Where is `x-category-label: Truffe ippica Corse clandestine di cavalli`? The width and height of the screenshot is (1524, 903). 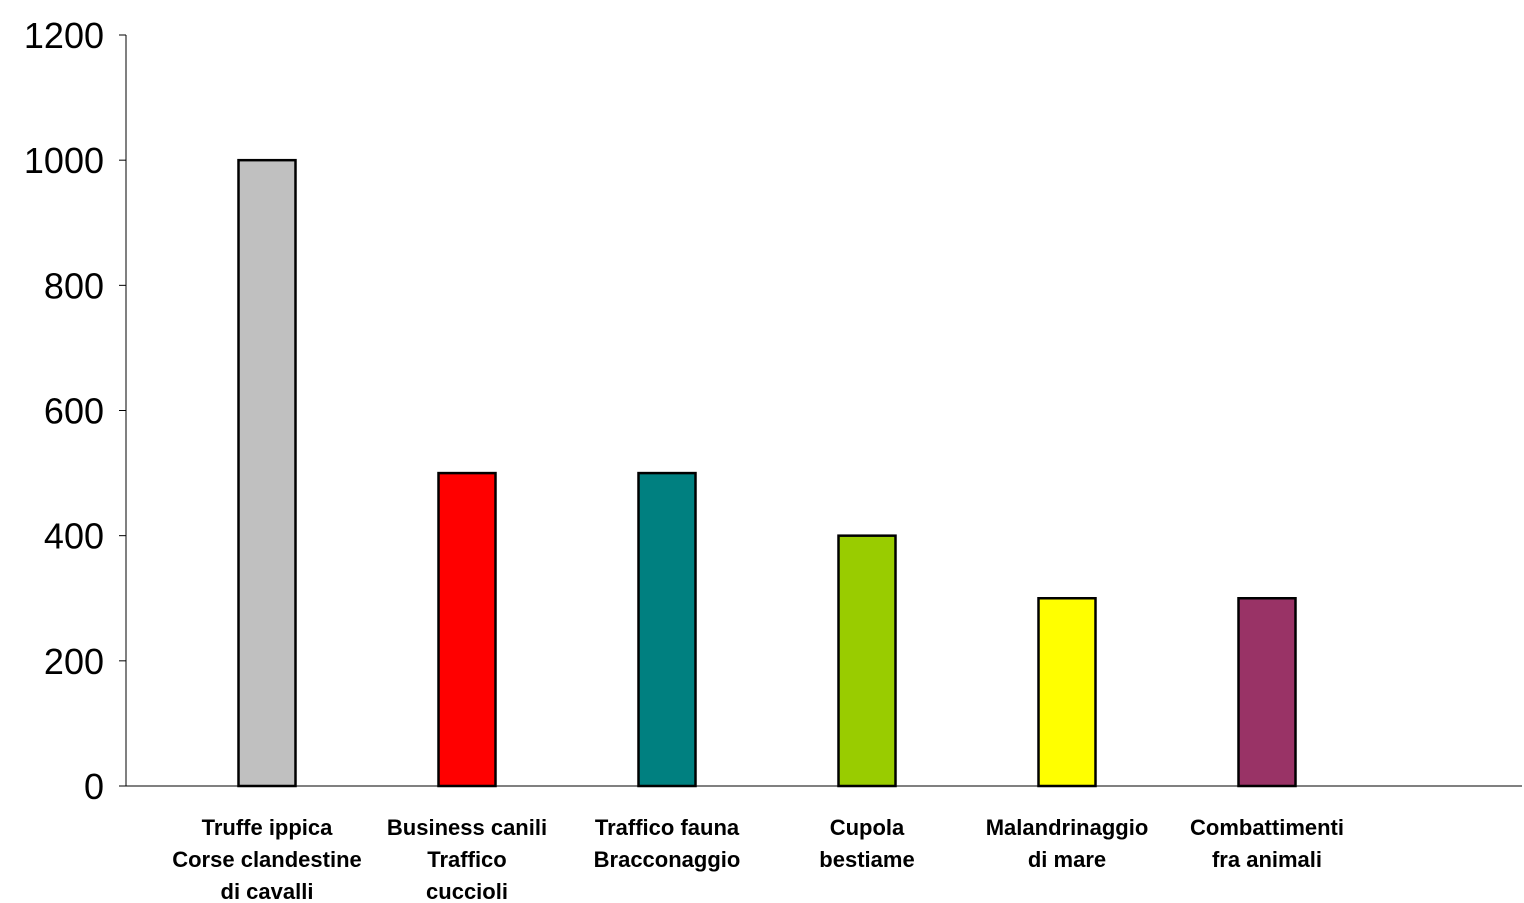
x-category-label: Truffe ippica Corse clandestine di cavalli is located at coordinates (267, 859).